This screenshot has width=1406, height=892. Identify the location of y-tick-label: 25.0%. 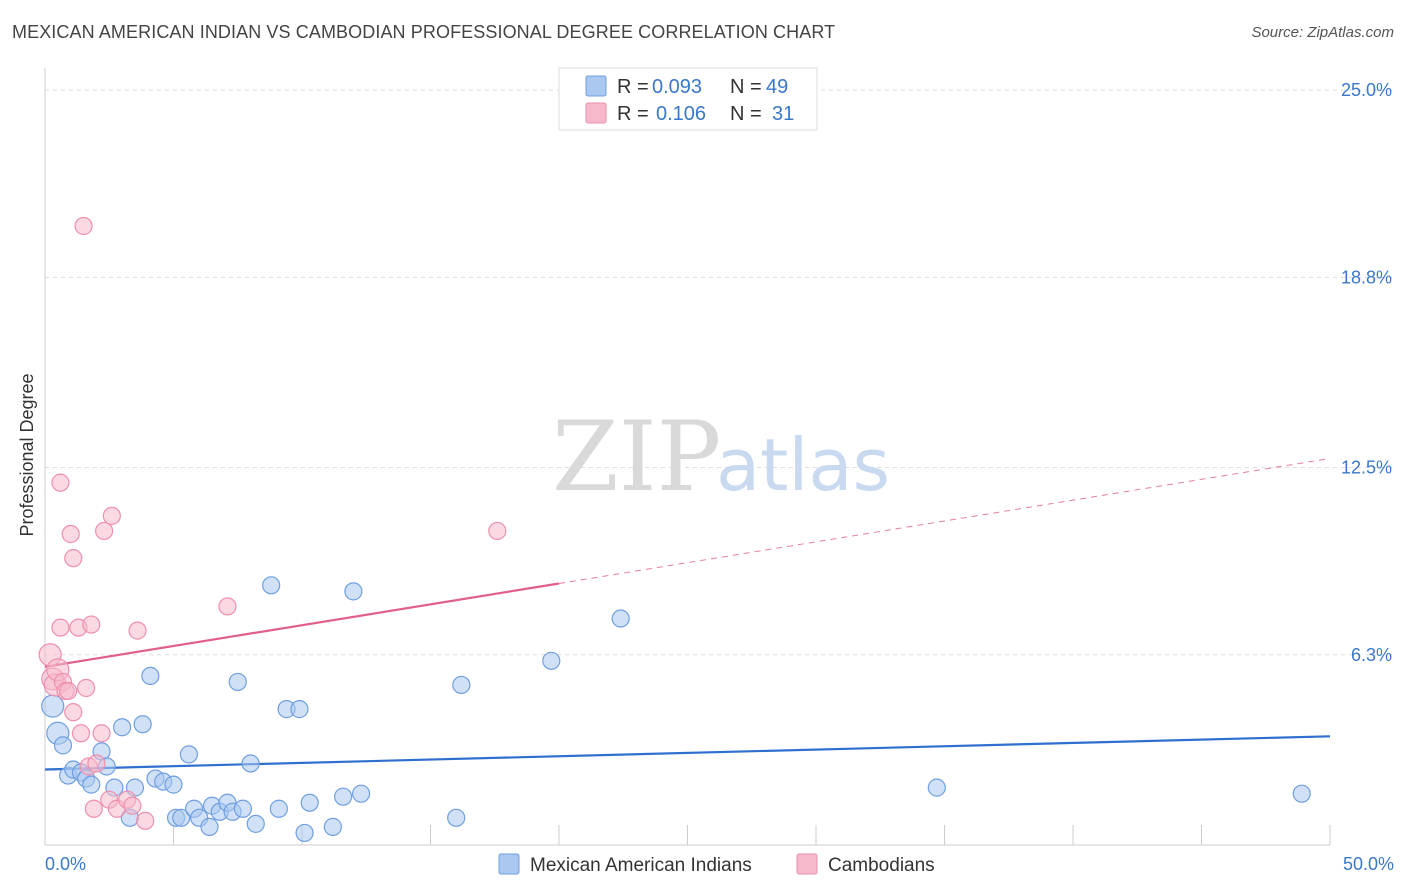
(1366, 90).